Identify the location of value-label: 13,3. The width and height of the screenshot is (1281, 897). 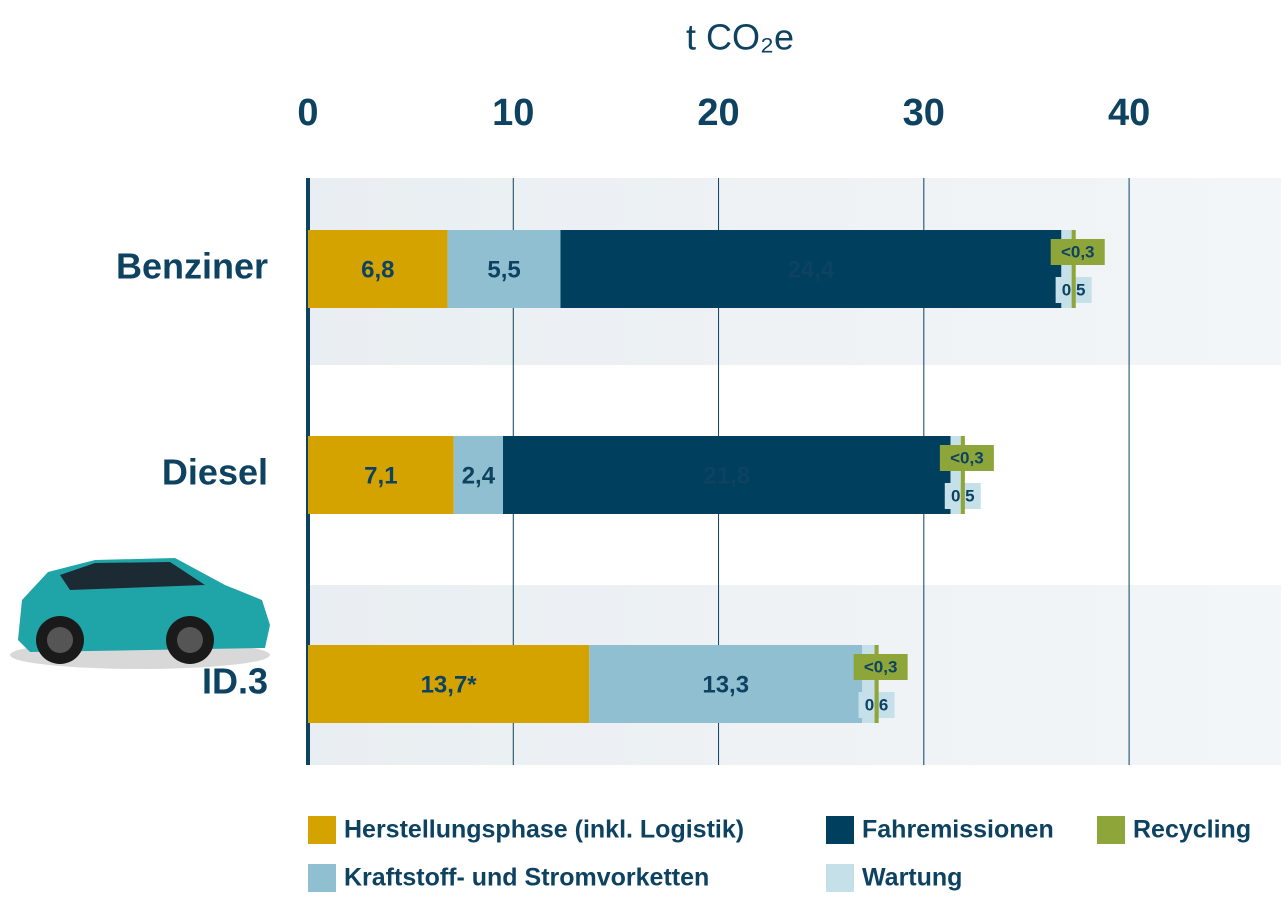
(725, 684).